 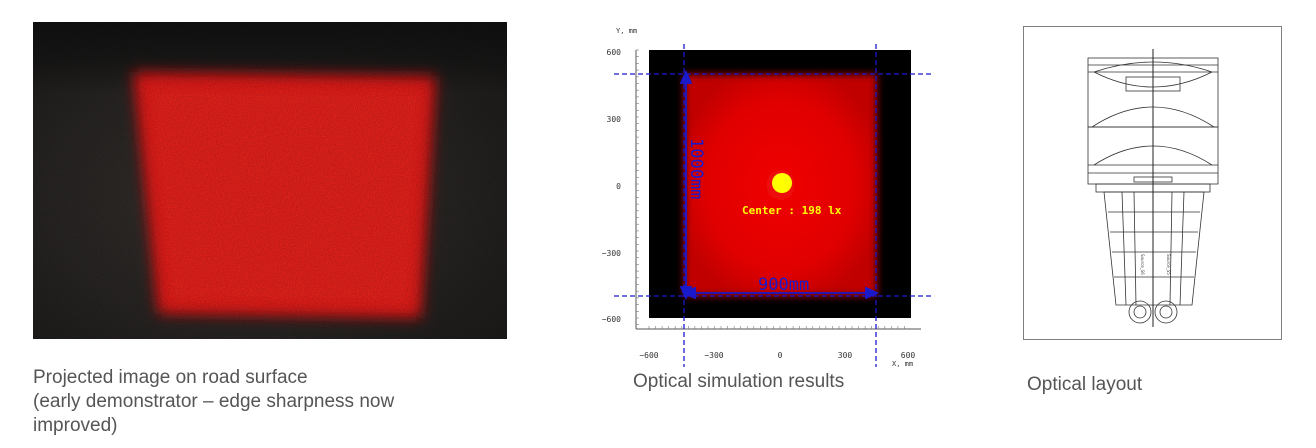 I want to click on x-tick-label: 600, so click(x=908, y=355).